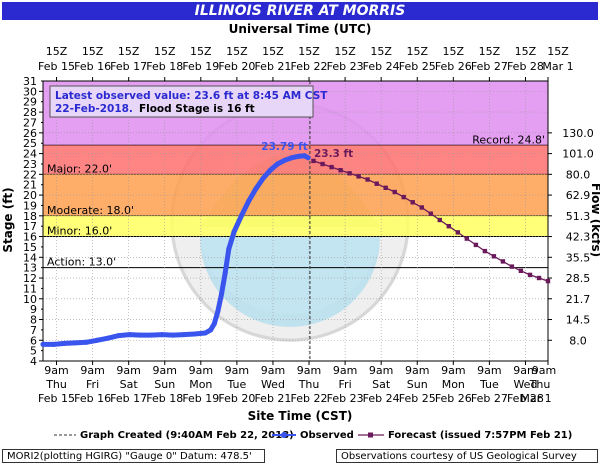 The image size is (600, 465). I want to click on y2-tick-label: 35.5, so click(578, 257).